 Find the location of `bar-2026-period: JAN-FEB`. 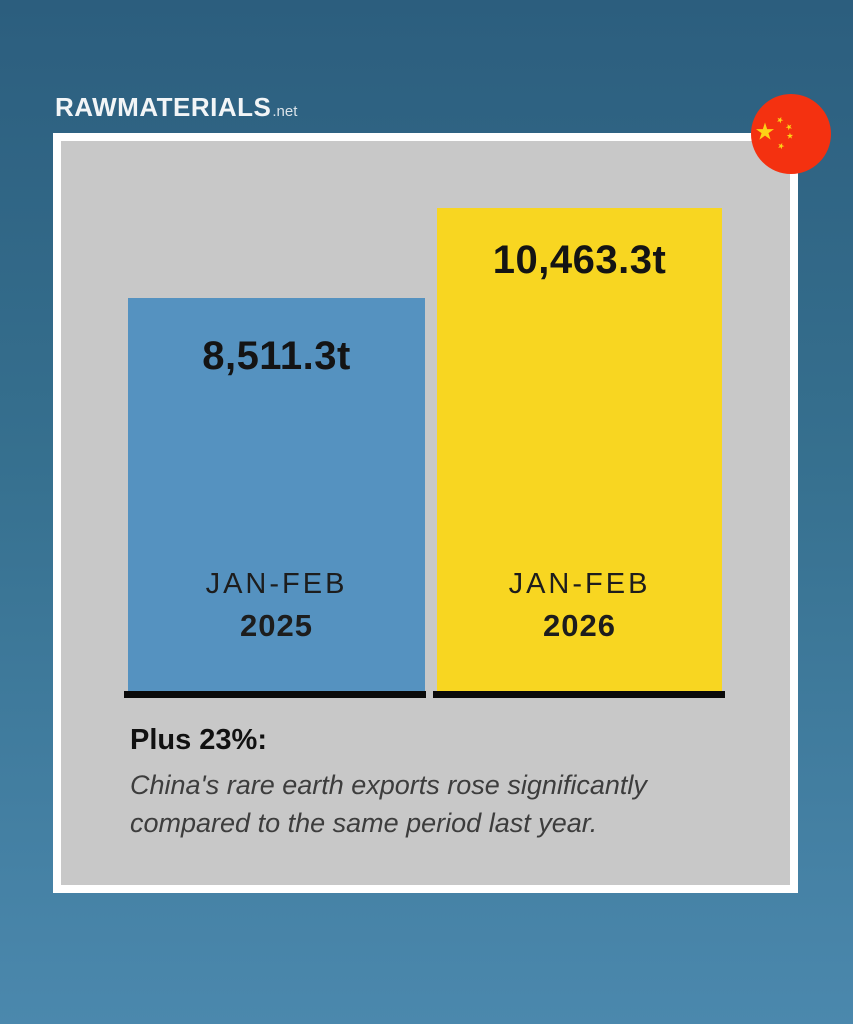

bar-2026-period: JAN-FEB is located at coordinates (579, 584).